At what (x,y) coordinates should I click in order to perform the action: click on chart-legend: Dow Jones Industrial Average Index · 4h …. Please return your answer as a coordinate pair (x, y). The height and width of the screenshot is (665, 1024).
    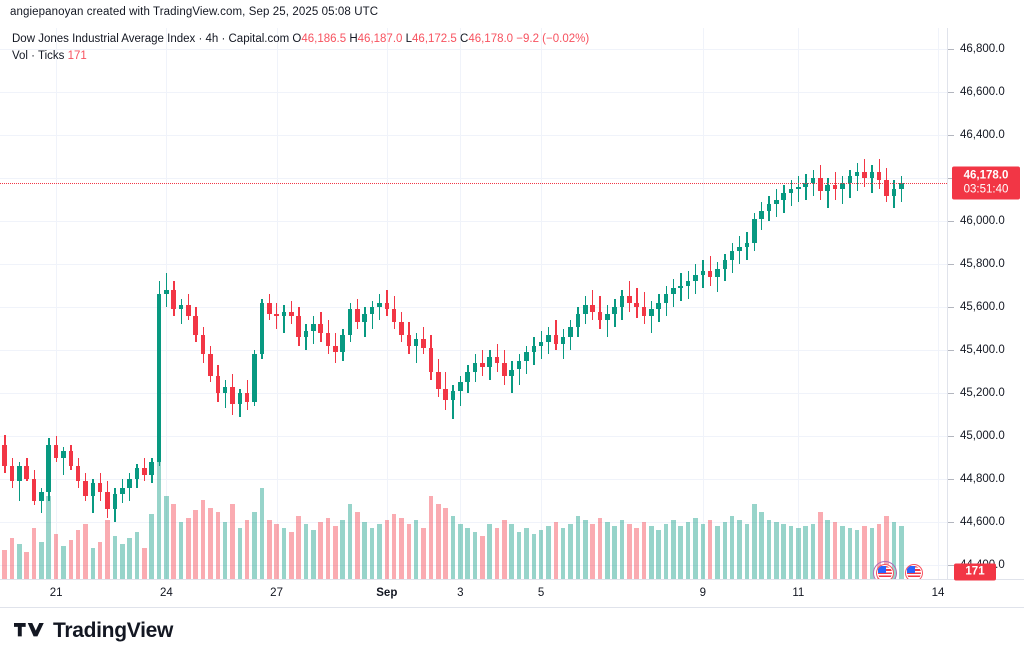
    Looking at the image, I should click on (300, 48).